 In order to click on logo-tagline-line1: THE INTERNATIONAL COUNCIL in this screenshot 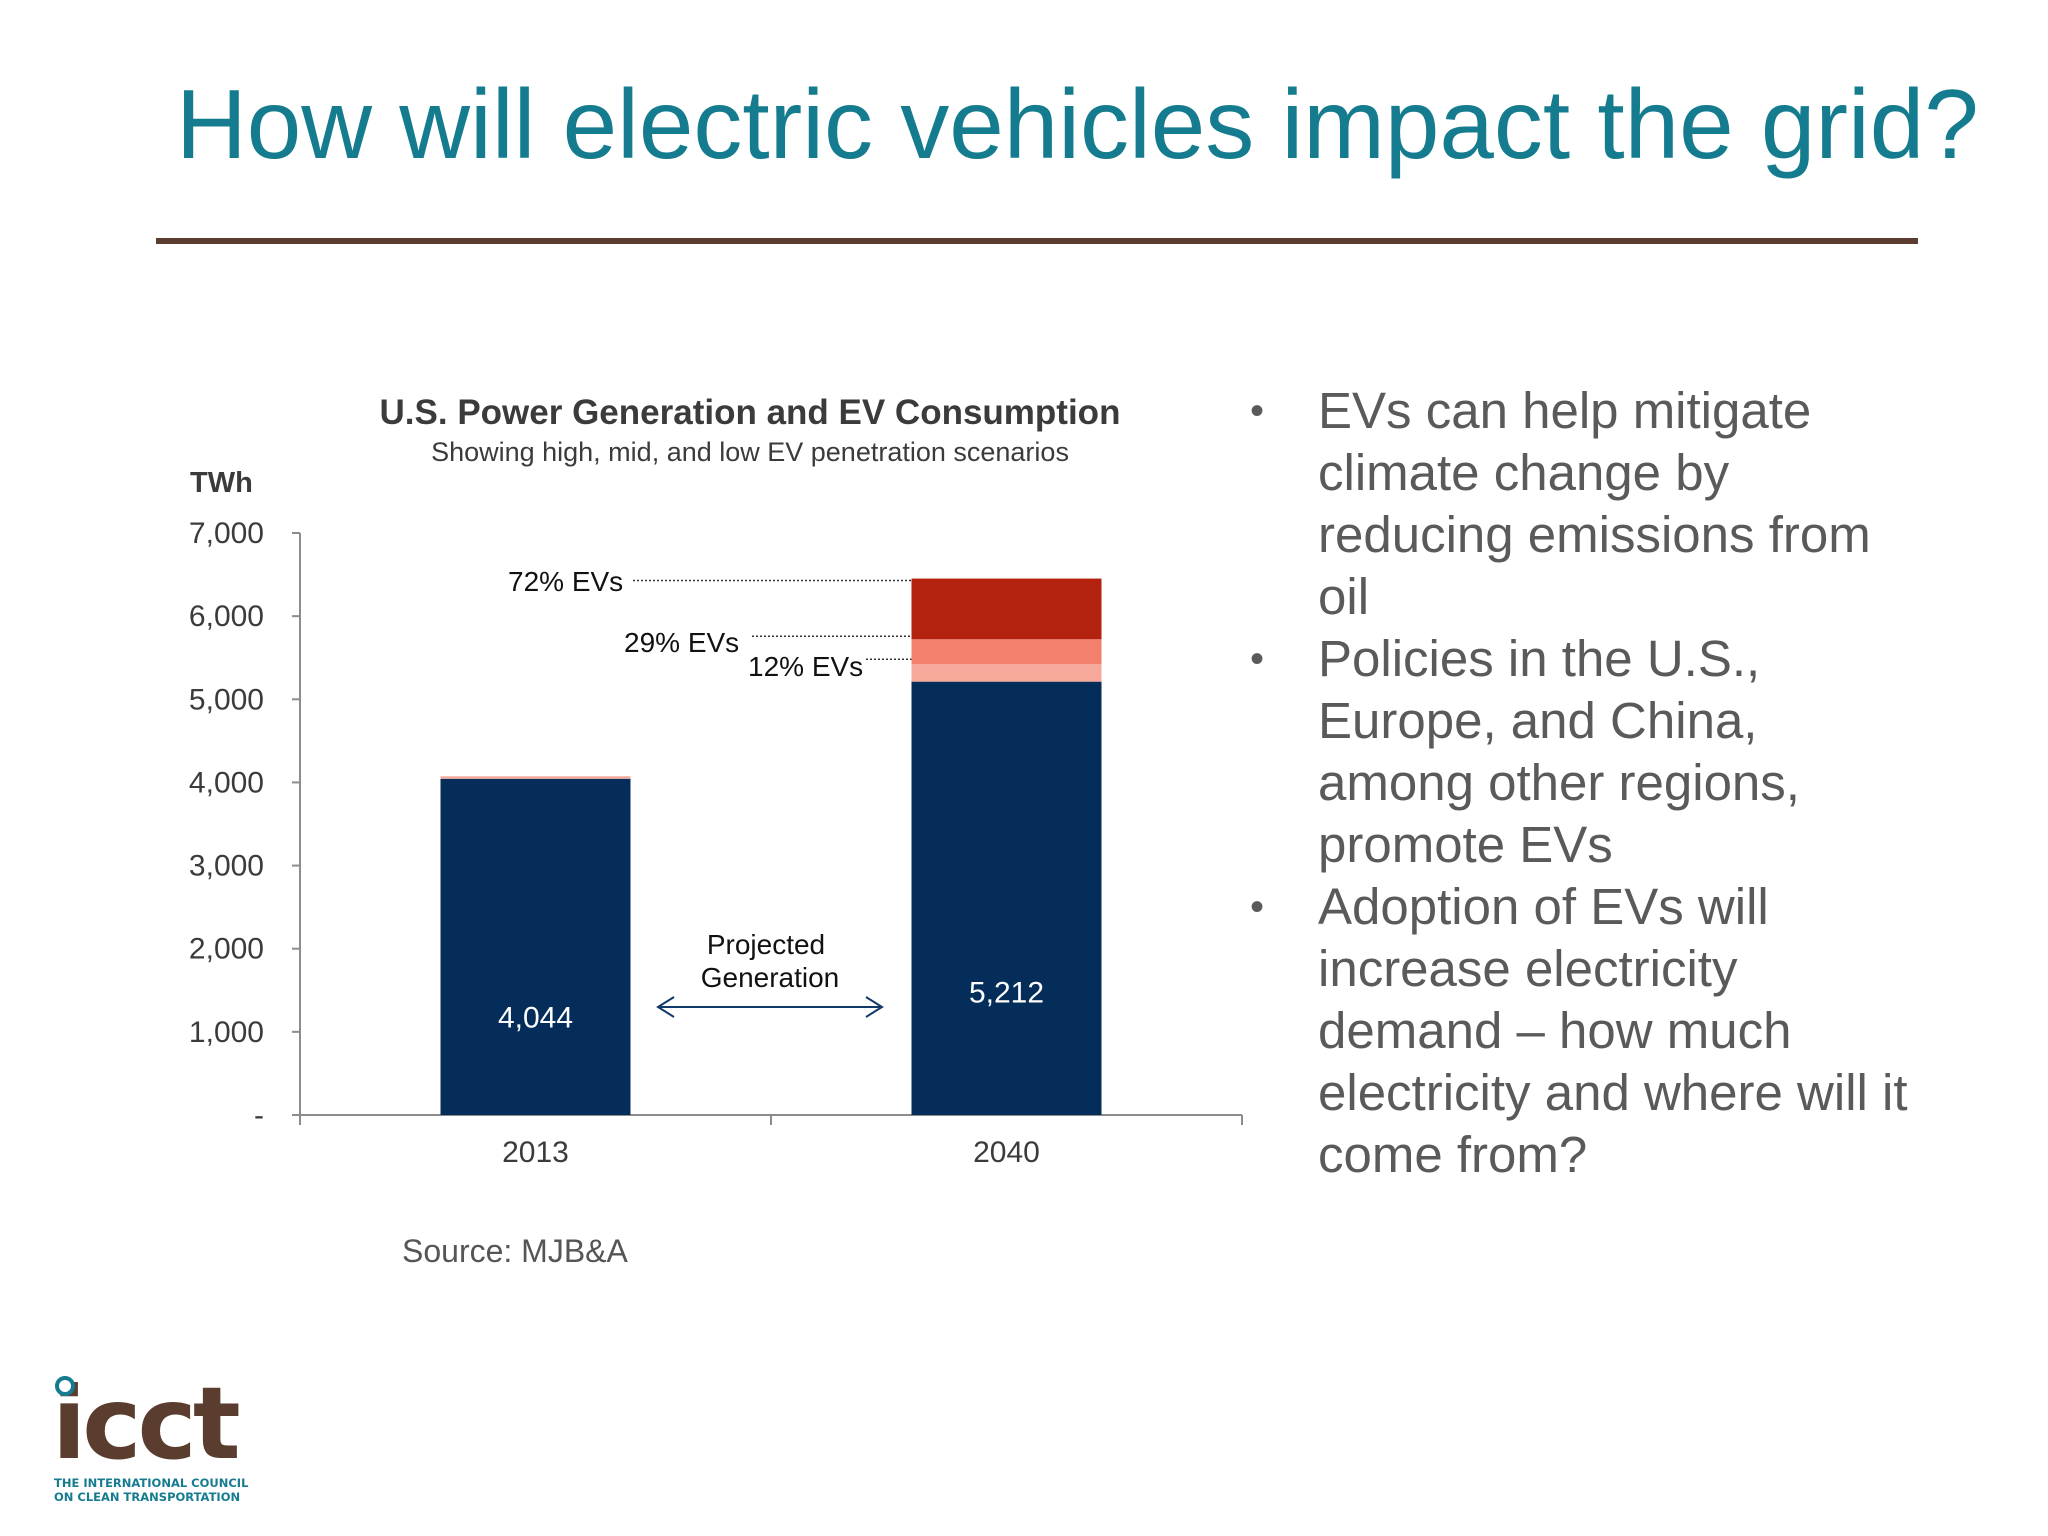, I will do `click(151, 1483)`.